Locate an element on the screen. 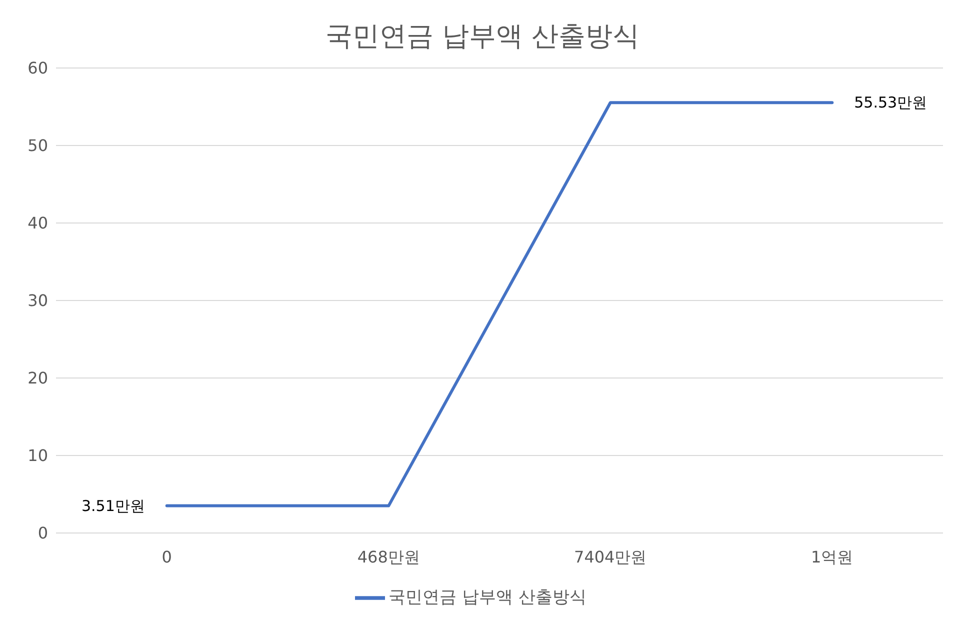 The width and height of the screenshot is (965, 631). y-tick-label: 50 is located at coordinates (38, 146).